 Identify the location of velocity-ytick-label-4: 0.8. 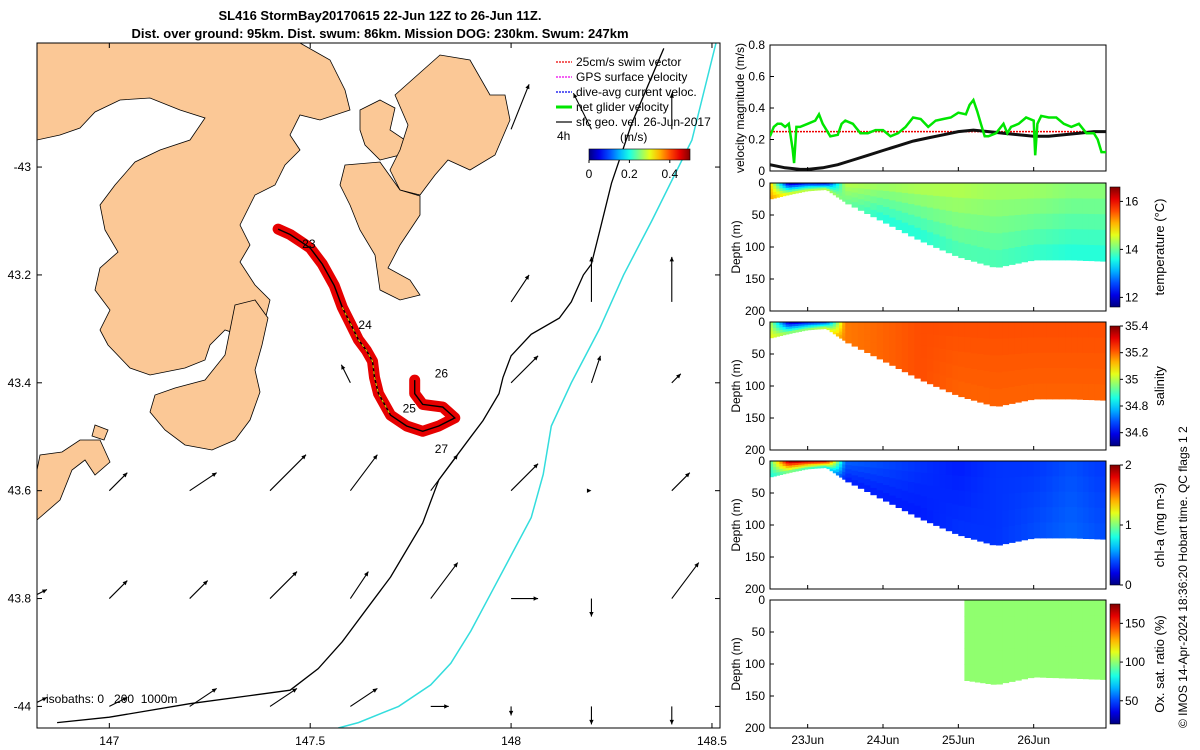
(756, 45).